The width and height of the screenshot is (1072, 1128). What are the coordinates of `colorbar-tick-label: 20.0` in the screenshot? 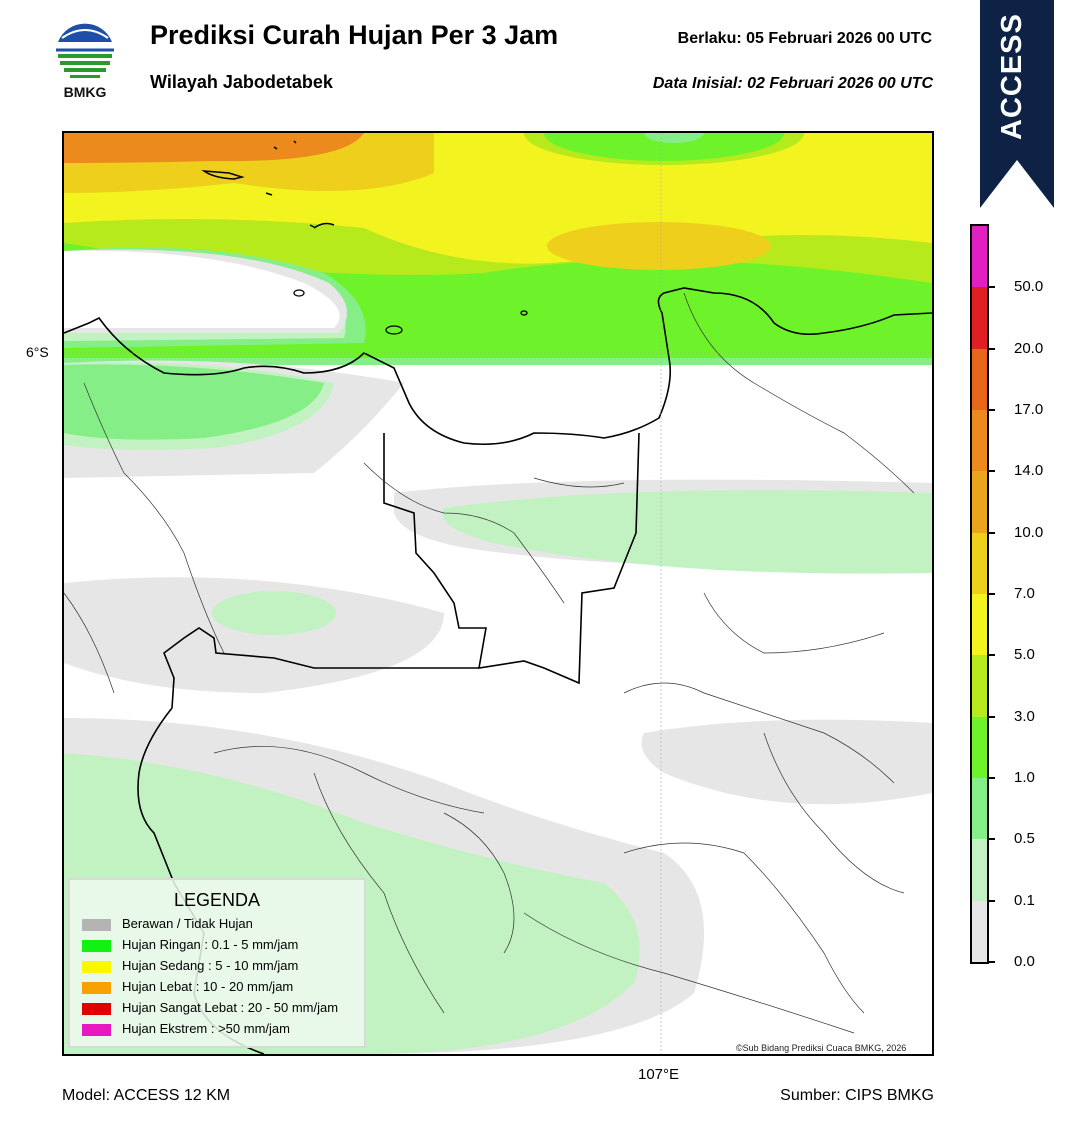 It's located at (1029, 348).